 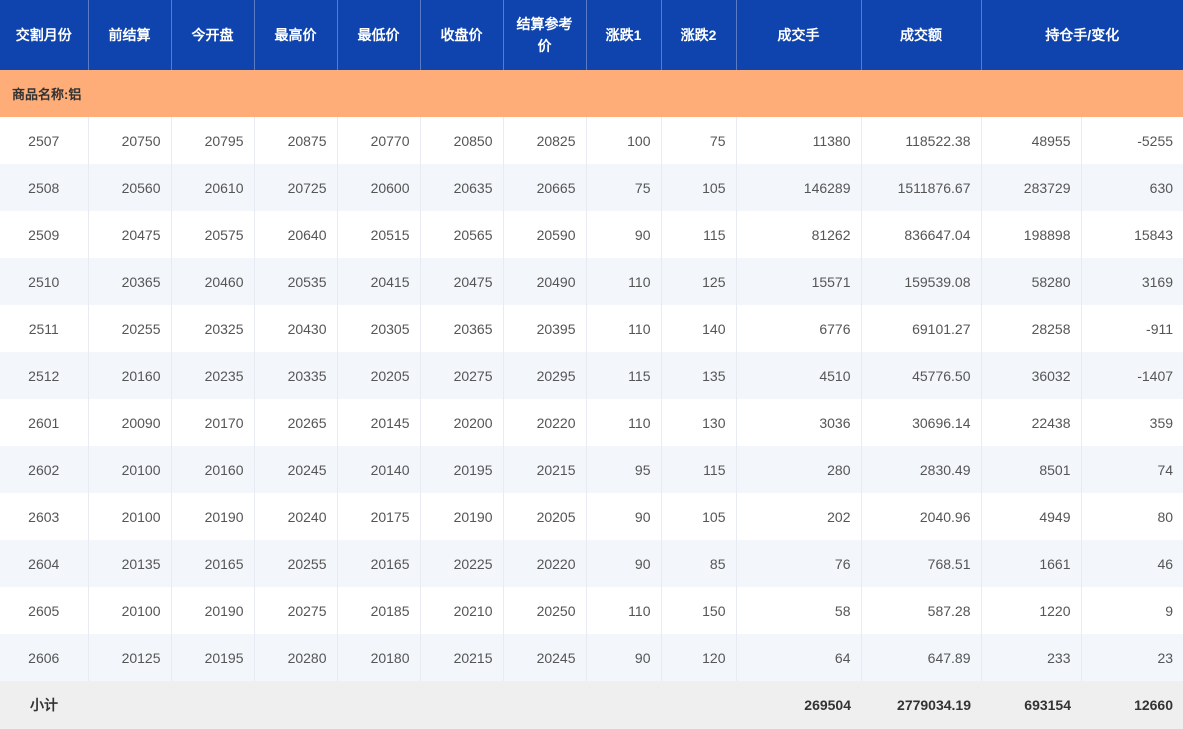 What do you see at coordinates (1030, 610) in the screenshot?
I see `table-cell: 1220` at bounding box center [1030, 610].